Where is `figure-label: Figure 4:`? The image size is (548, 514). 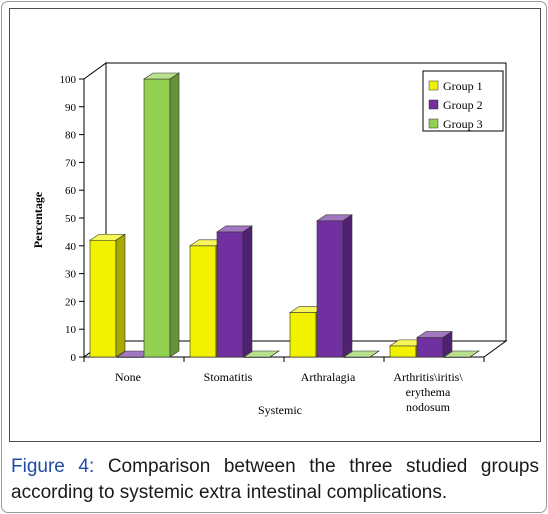
figure-label: Figure 4: is located at coordinates (53, 466).